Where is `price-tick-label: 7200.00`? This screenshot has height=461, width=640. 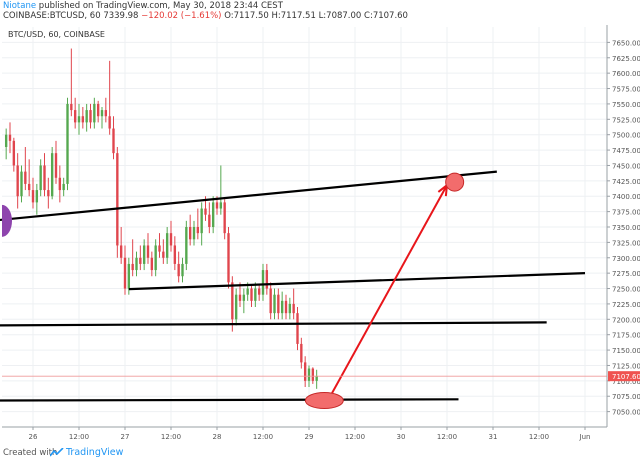 price-tick-label: 7200.00 is located at coordinates (626, 320).